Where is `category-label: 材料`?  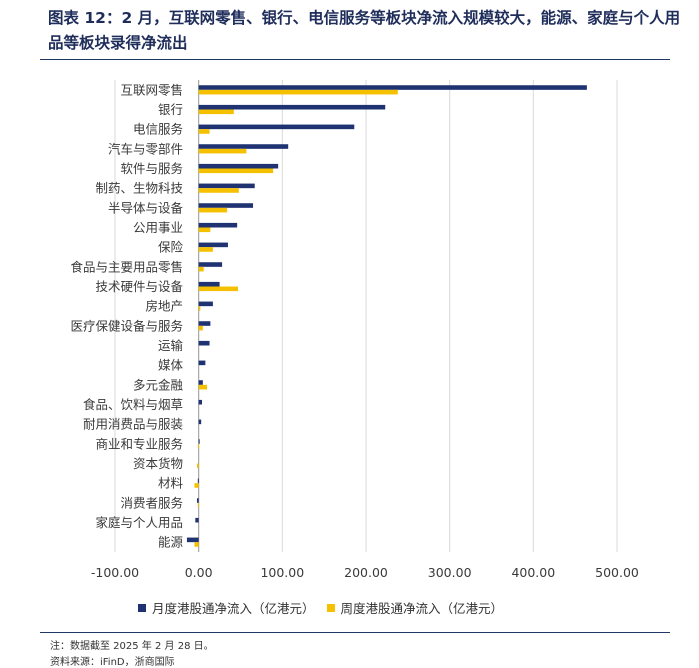
category-label: 材料 is located at coordinates (171, 483).